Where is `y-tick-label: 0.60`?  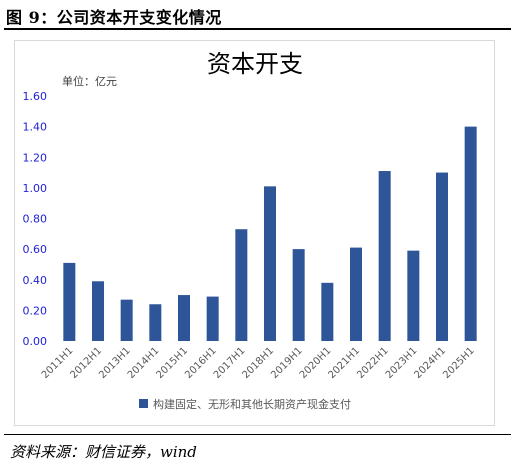 y-tick-label: 0.60 is located at coordinates (35, 249).